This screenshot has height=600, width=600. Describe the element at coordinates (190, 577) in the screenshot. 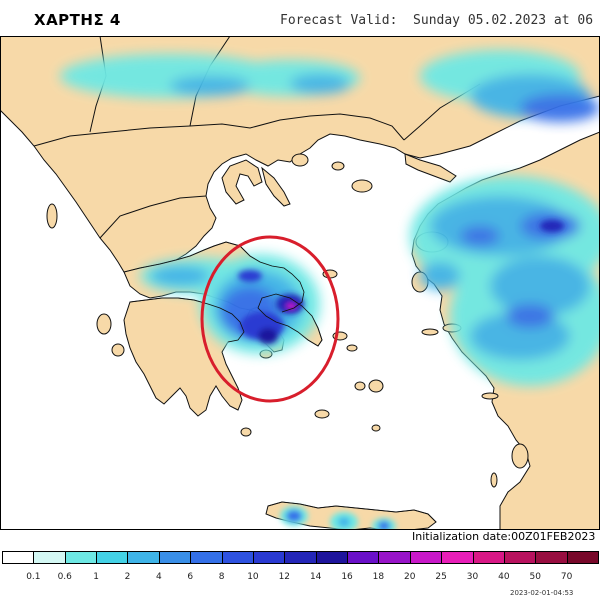

I see `colorbar-tick-label: 6` at that location.